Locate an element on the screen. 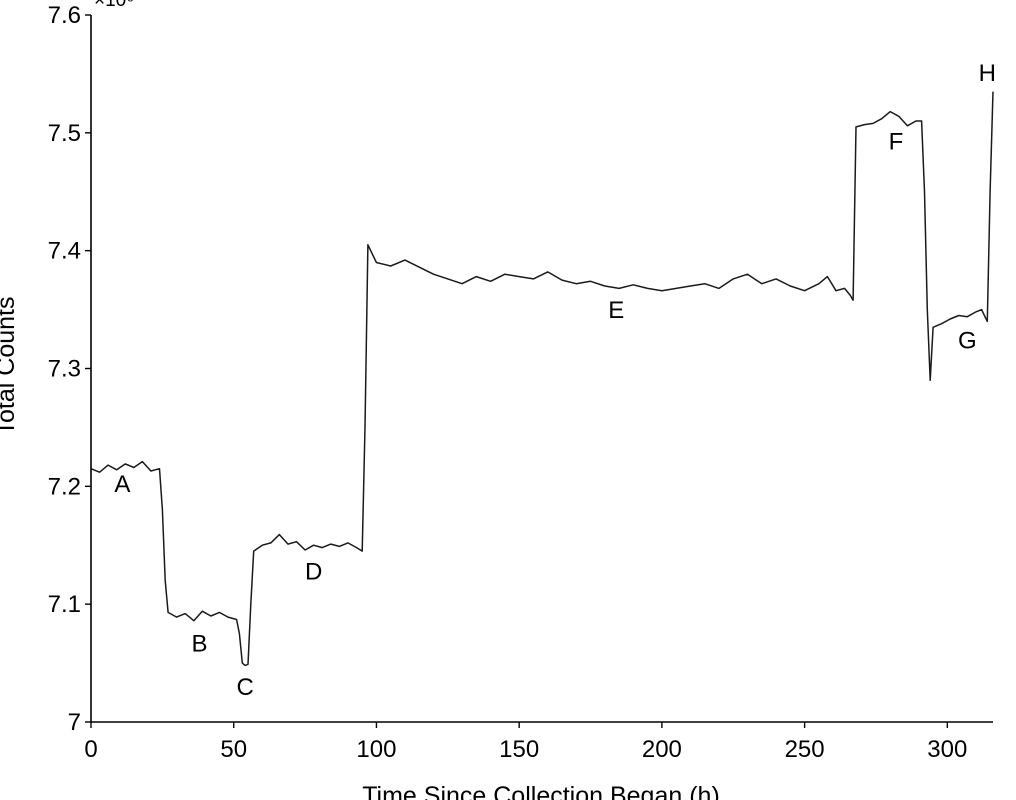 The image size is (1016, 800). segment-label-f: F is located at coordinates (896, 141).